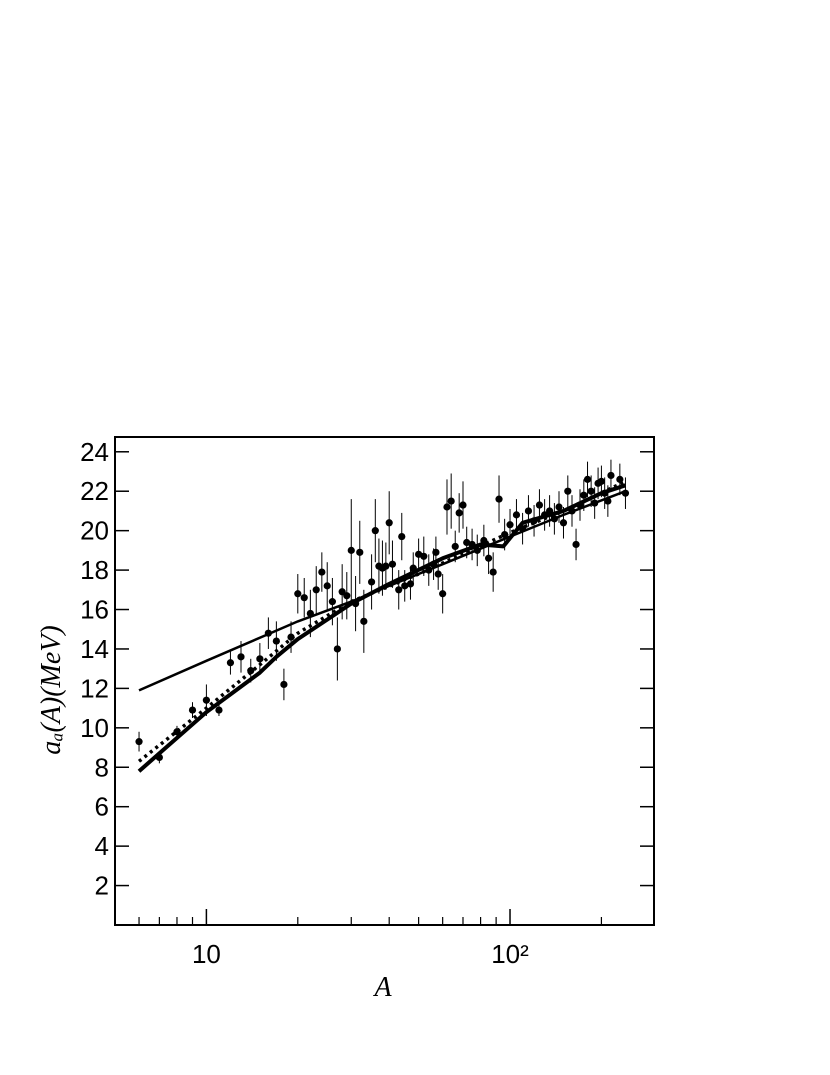 This screenshot has height=1075, width=830. What do you see at coordinates (206, 954) in the screenshot?
I see `x-tick-label: 10` at bounding box center [206, 954].